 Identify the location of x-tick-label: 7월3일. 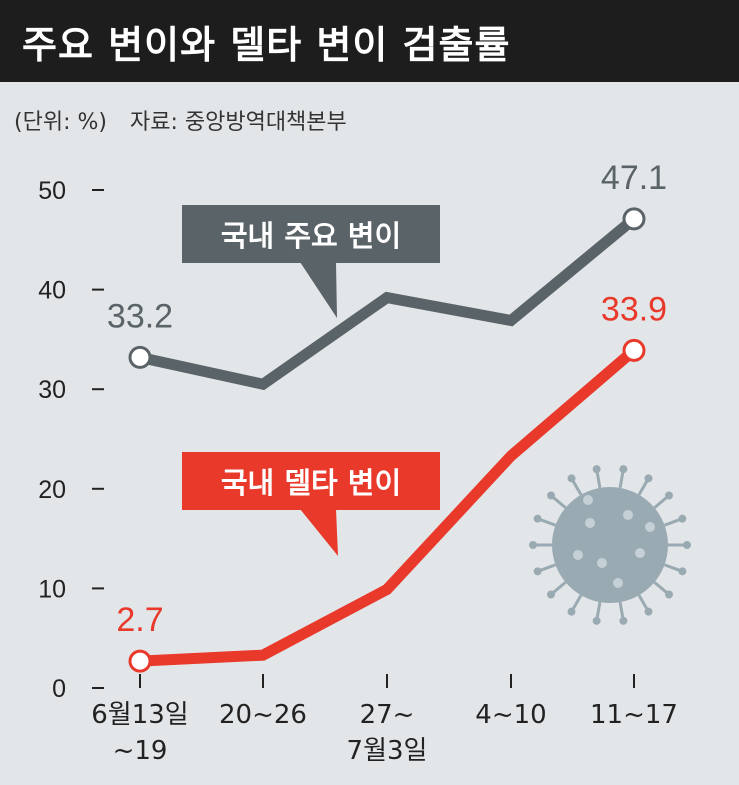
(387, 751).